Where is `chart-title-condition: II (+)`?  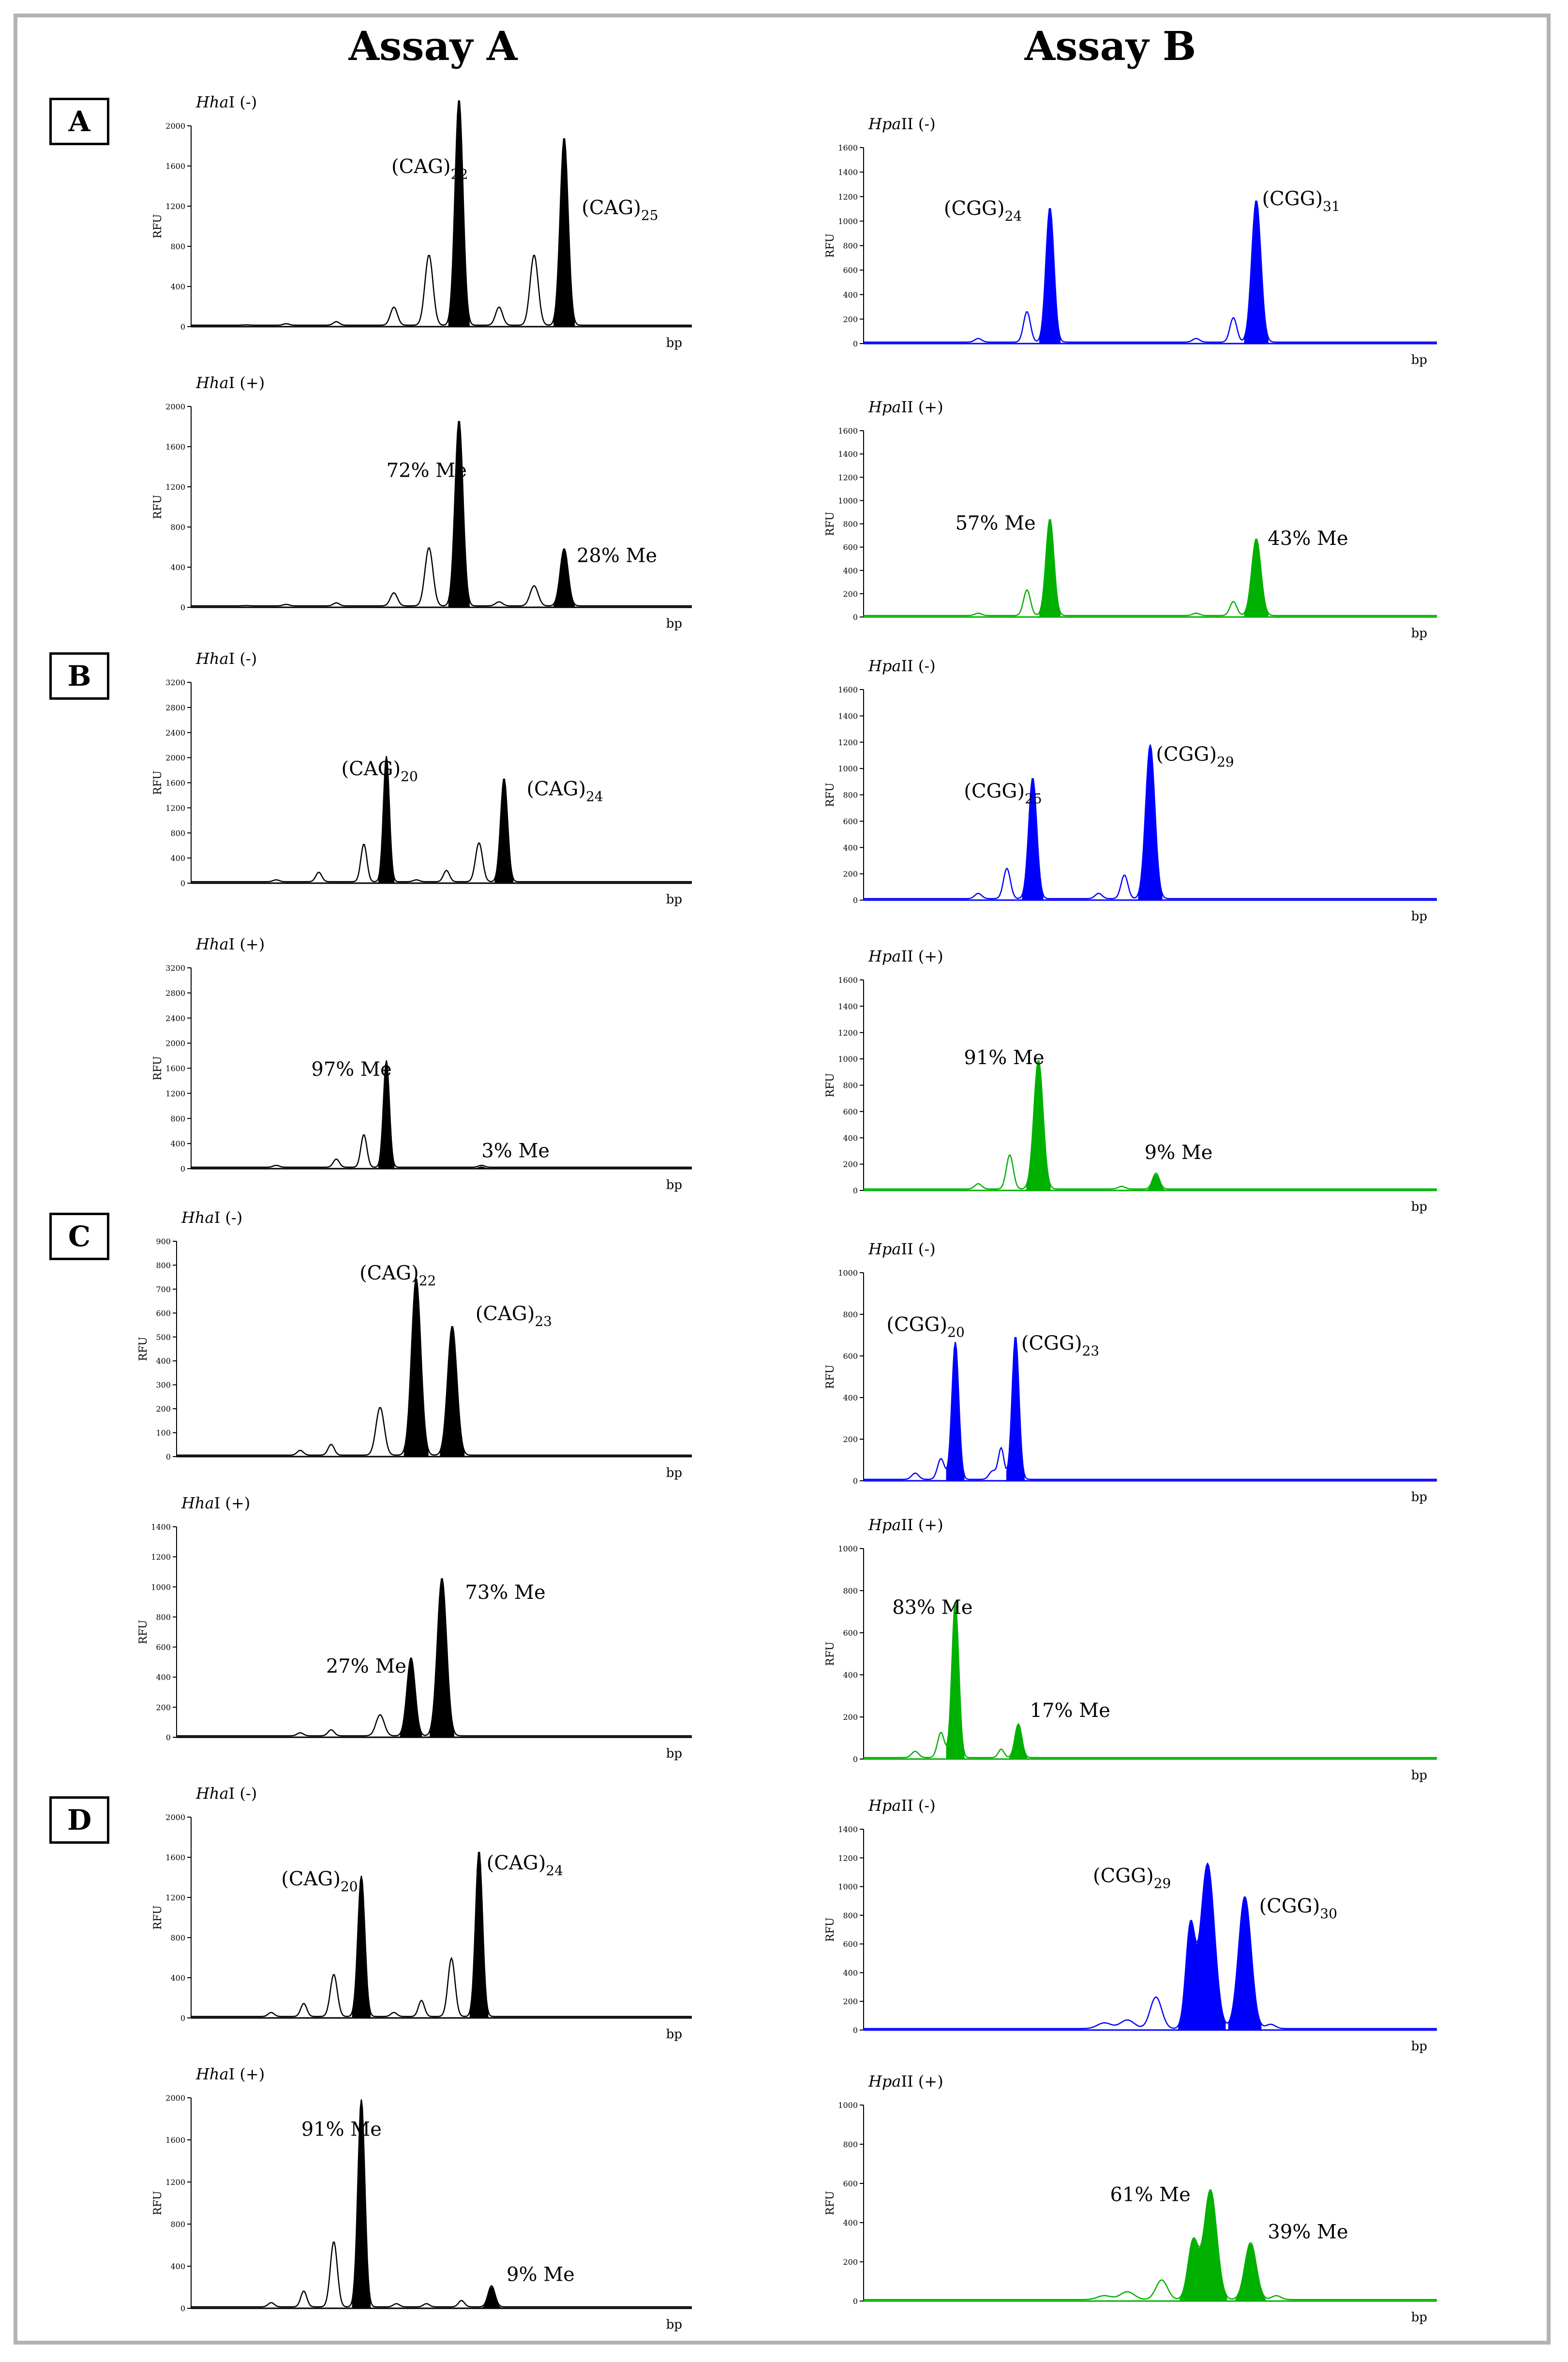 chart-title-condition: II (+) is located at coordinates (922, 407).